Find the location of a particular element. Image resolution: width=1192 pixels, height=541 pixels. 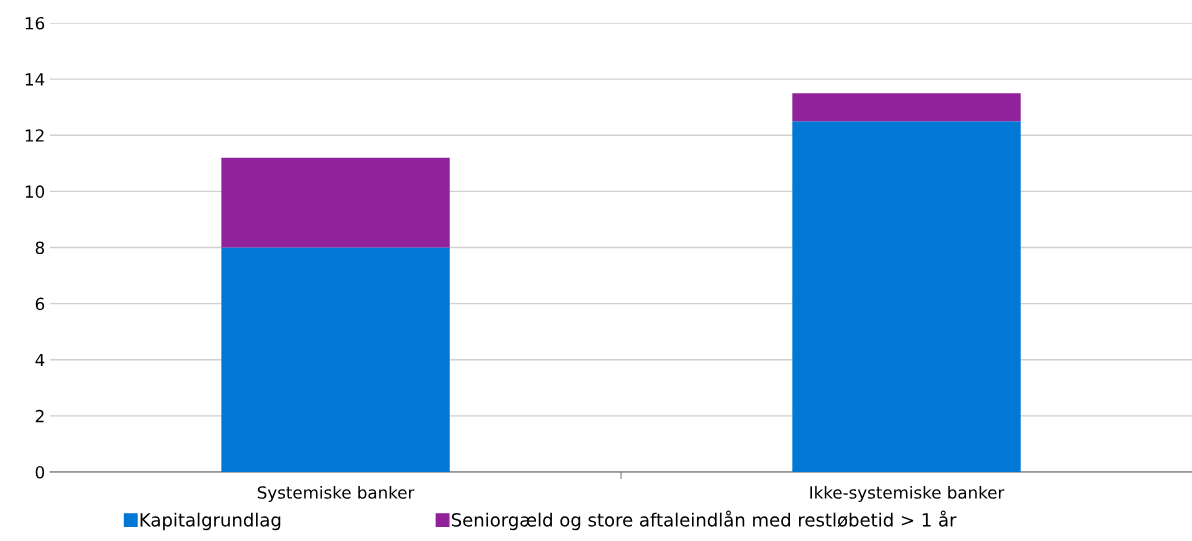

y-tick-label: 10 is located at coordinates (35, 191).